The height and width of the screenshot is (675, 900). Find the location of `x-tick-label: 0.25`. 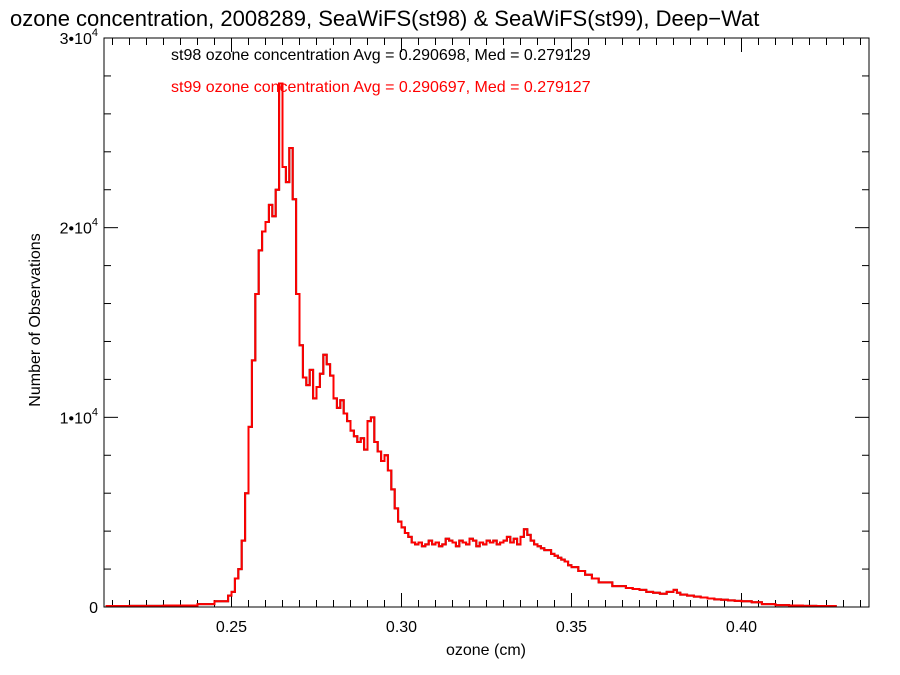

x-tick-label: 0.25 is located at coordinates (231, 627).